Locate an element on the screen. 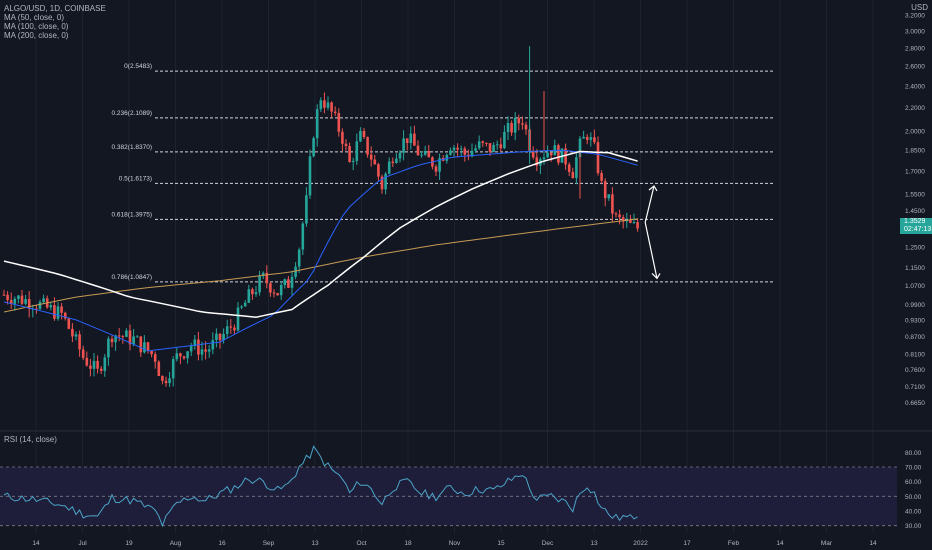  fib-level-label: 0.618(1.3975) is located at coordinates (132, 214).